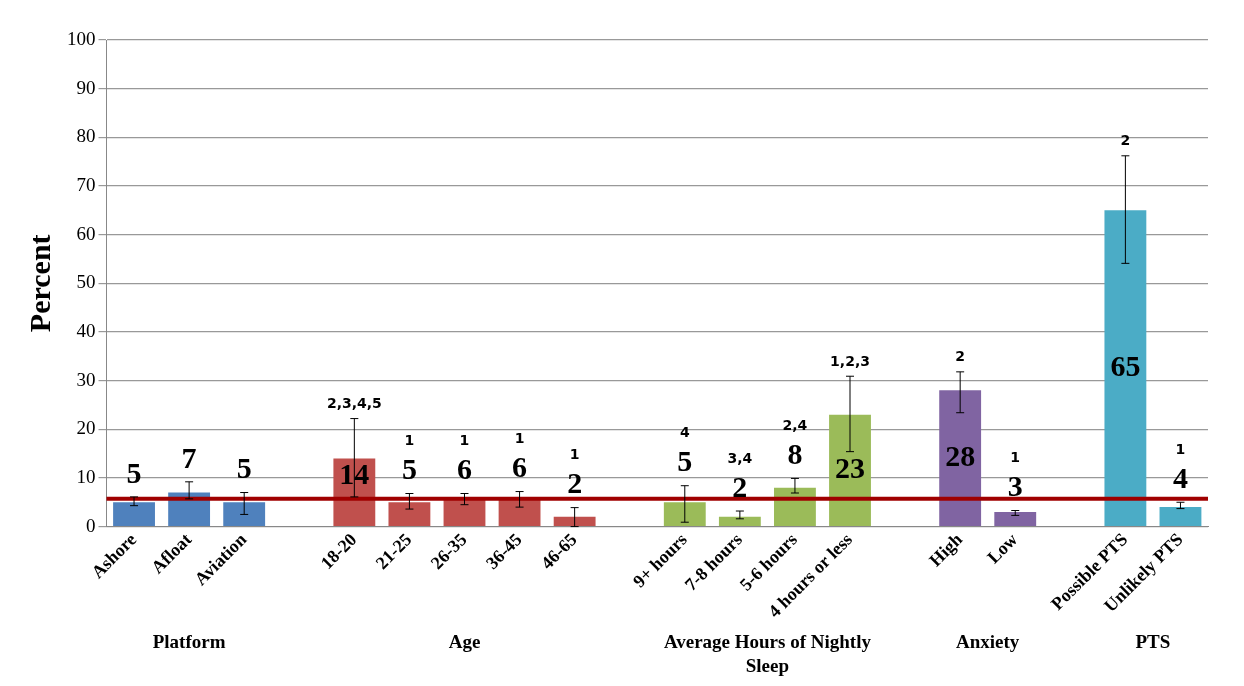 The width and height of the screenshot is (1244, 686). What do you see at coordinates (767, 654) in the screenshot?
I see `text: Average Hours of Nightly Sleep` at bounding box center [767, 654].